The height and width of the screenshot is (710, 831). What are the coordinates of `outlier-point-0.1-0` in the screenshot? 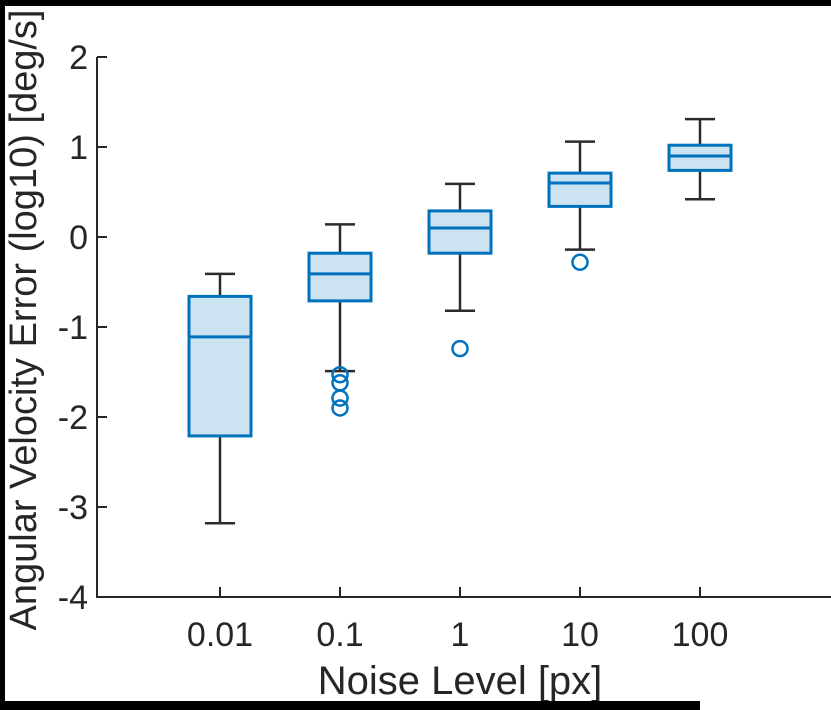 It's located at (340, 374).